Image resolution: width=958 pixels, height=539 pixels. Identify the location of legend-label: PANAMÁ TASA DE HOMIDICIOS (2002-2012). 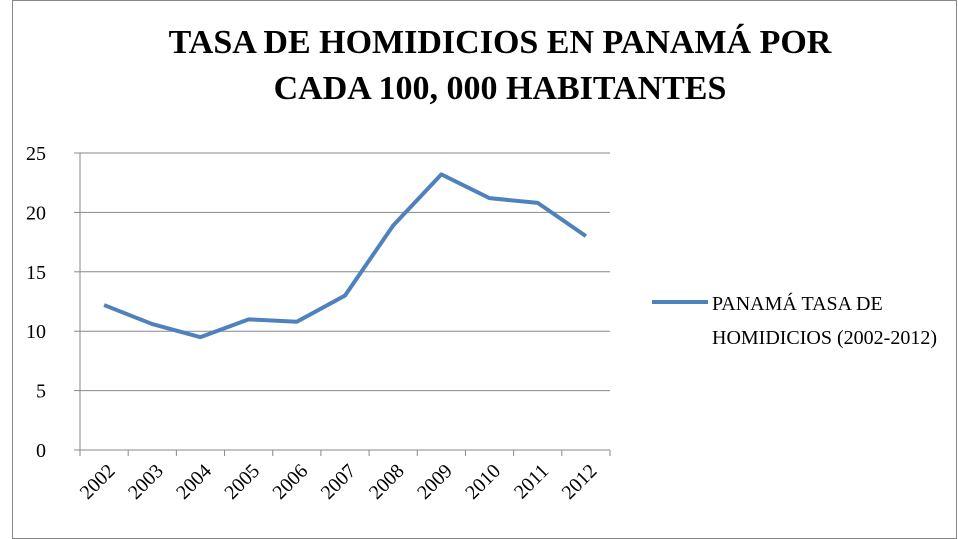
(824, 321).